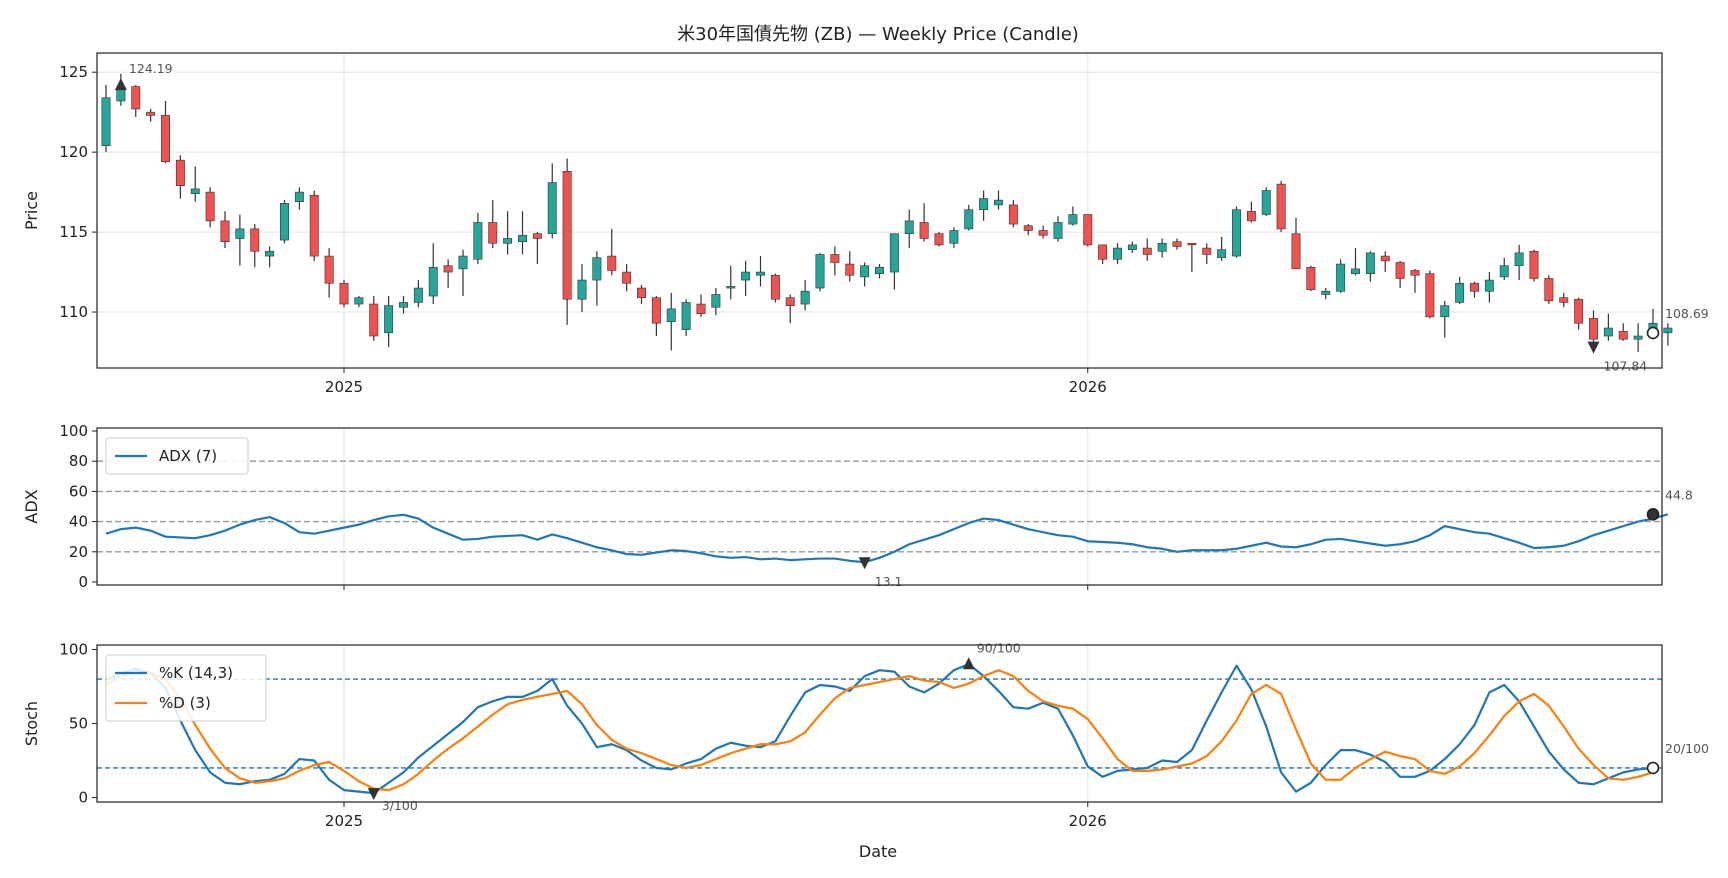  I want to click on annotation-label: 20/100, so click(1687, 748).